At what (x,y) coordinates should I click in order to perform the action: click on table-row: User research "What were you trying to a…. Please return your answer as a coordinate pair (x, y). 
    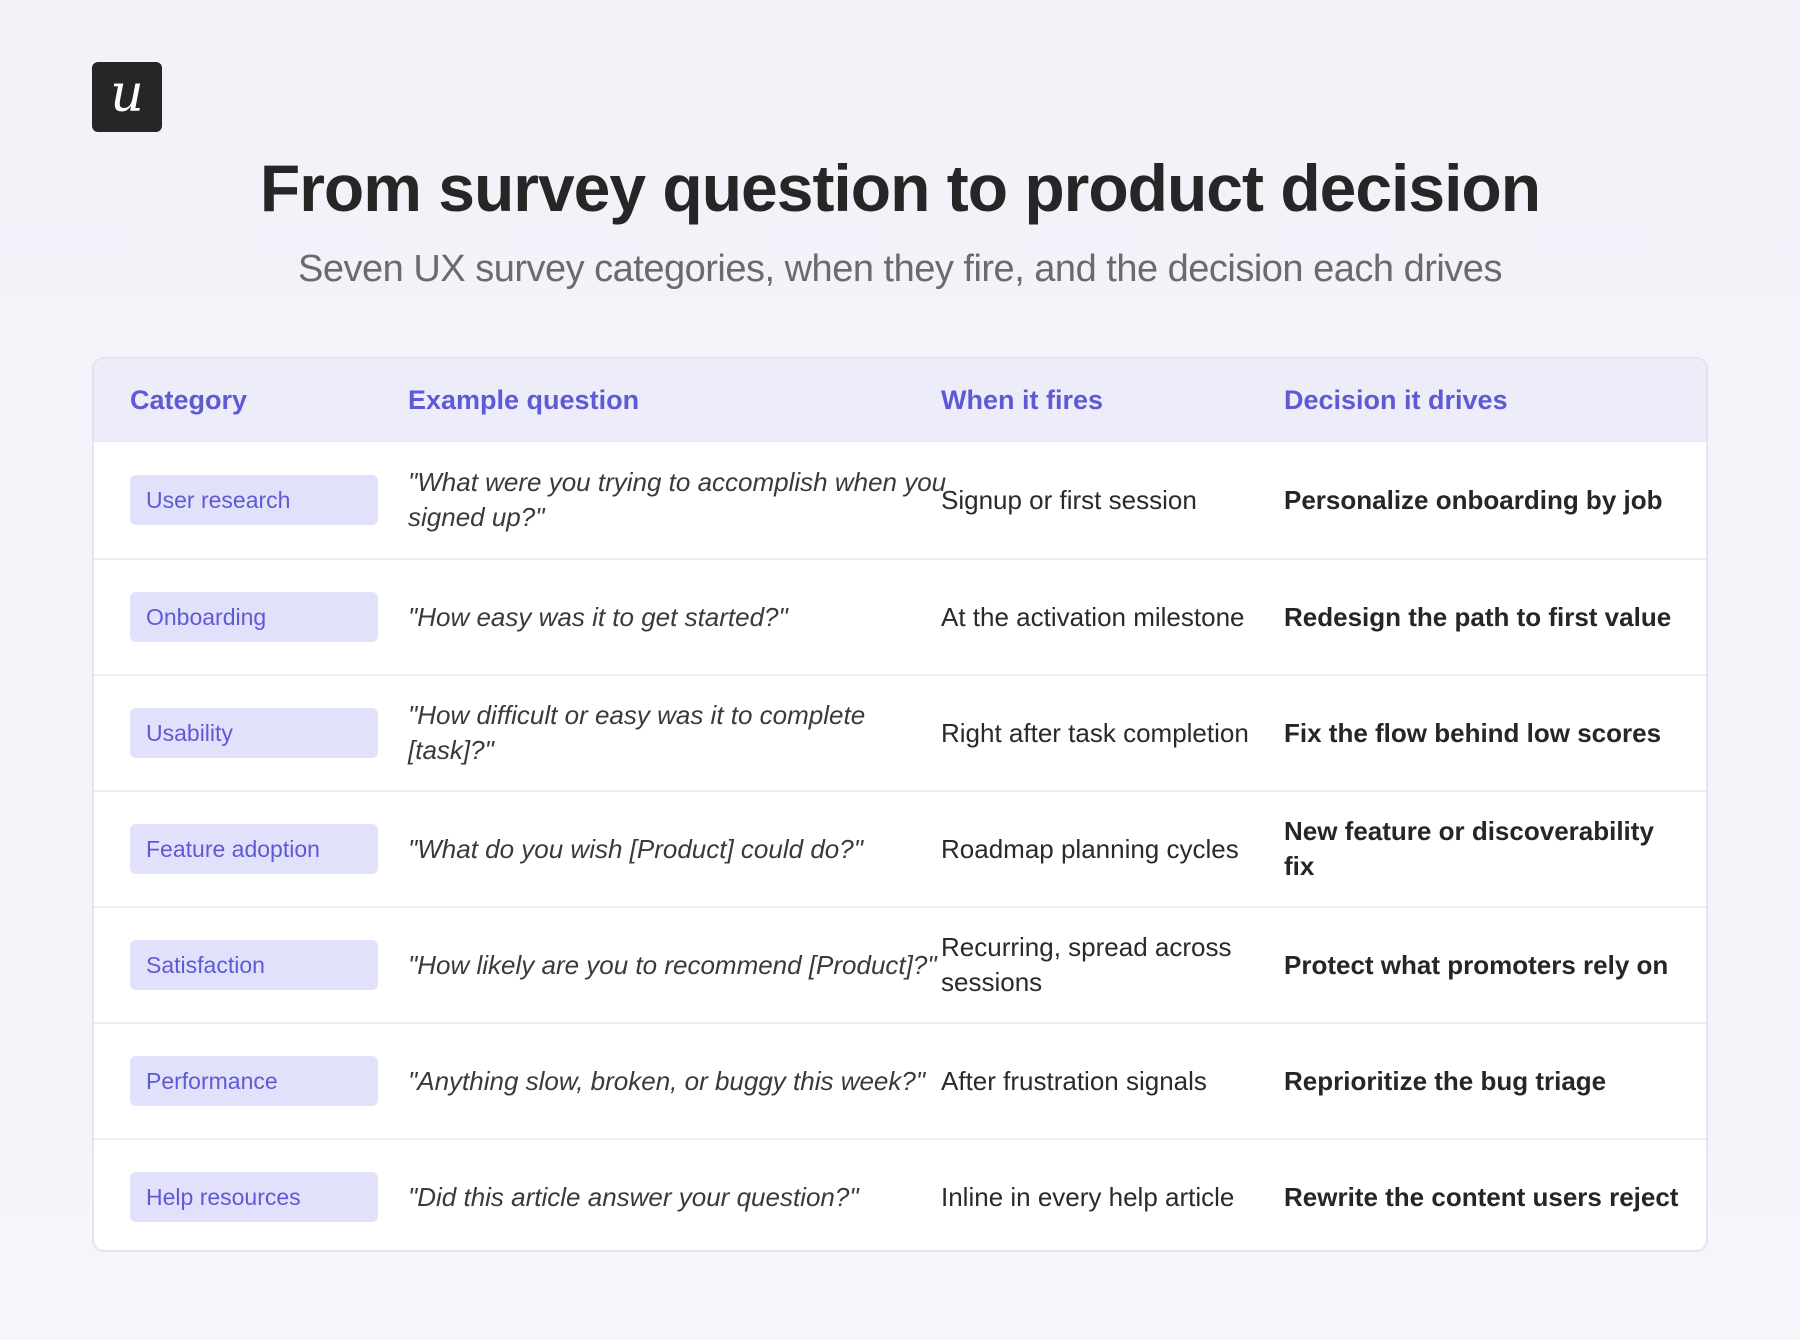
    Looking at the image, I should click on (900, 500).